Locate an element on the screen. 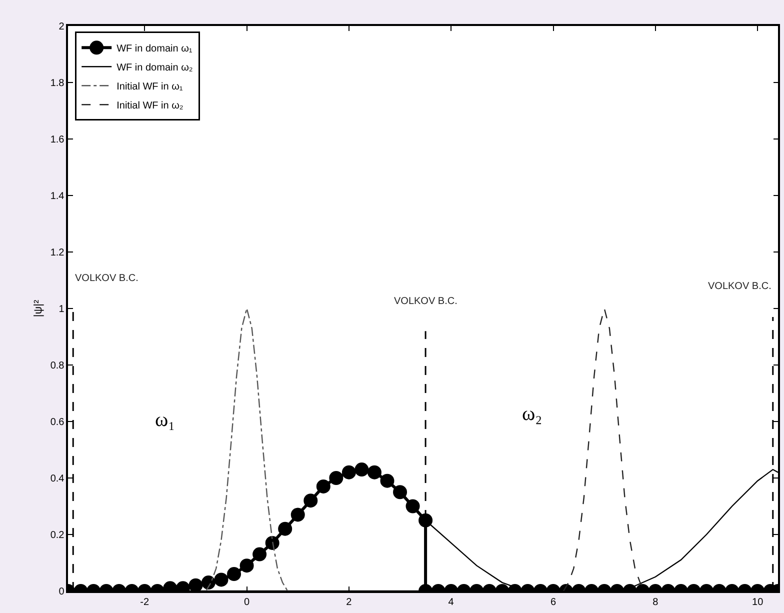 The height and width of the screenshot is (613, 784). annotation: ω₂ is located at coordinates (532, 414).